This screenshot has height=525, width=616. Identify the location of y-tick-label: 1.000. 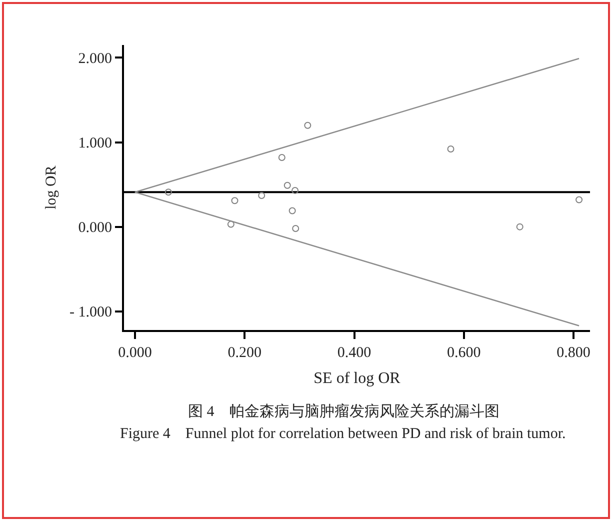
(95, 144).